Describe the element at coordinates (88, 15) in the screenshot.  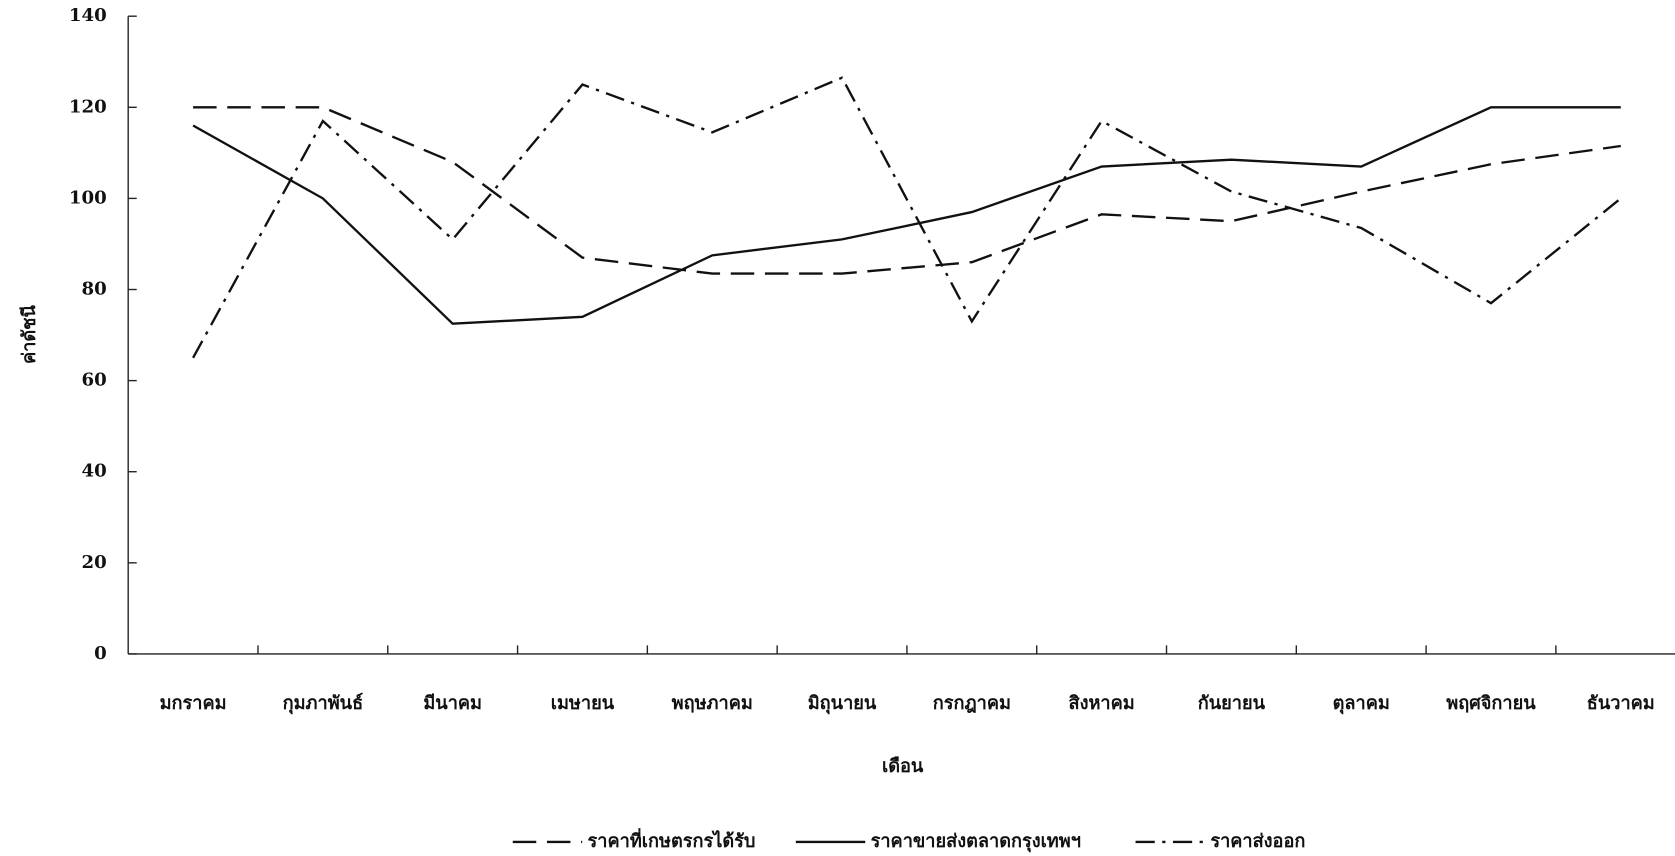
I see `y-tick-label: 140` at that location.